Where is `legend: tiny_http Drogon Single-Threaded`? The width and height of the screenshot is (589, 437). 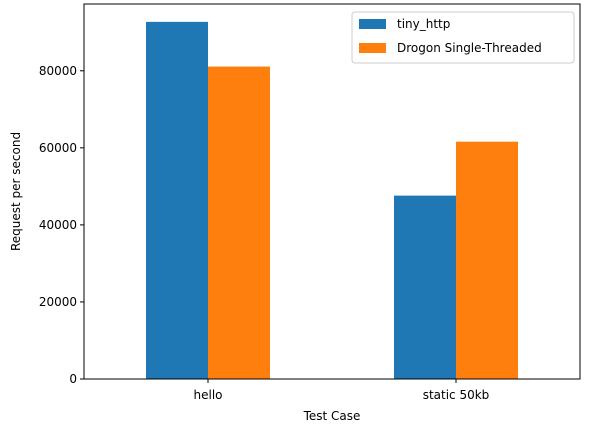 legend: tiny_http Drogon Single-Threaded is located at coordinates (463, 37).